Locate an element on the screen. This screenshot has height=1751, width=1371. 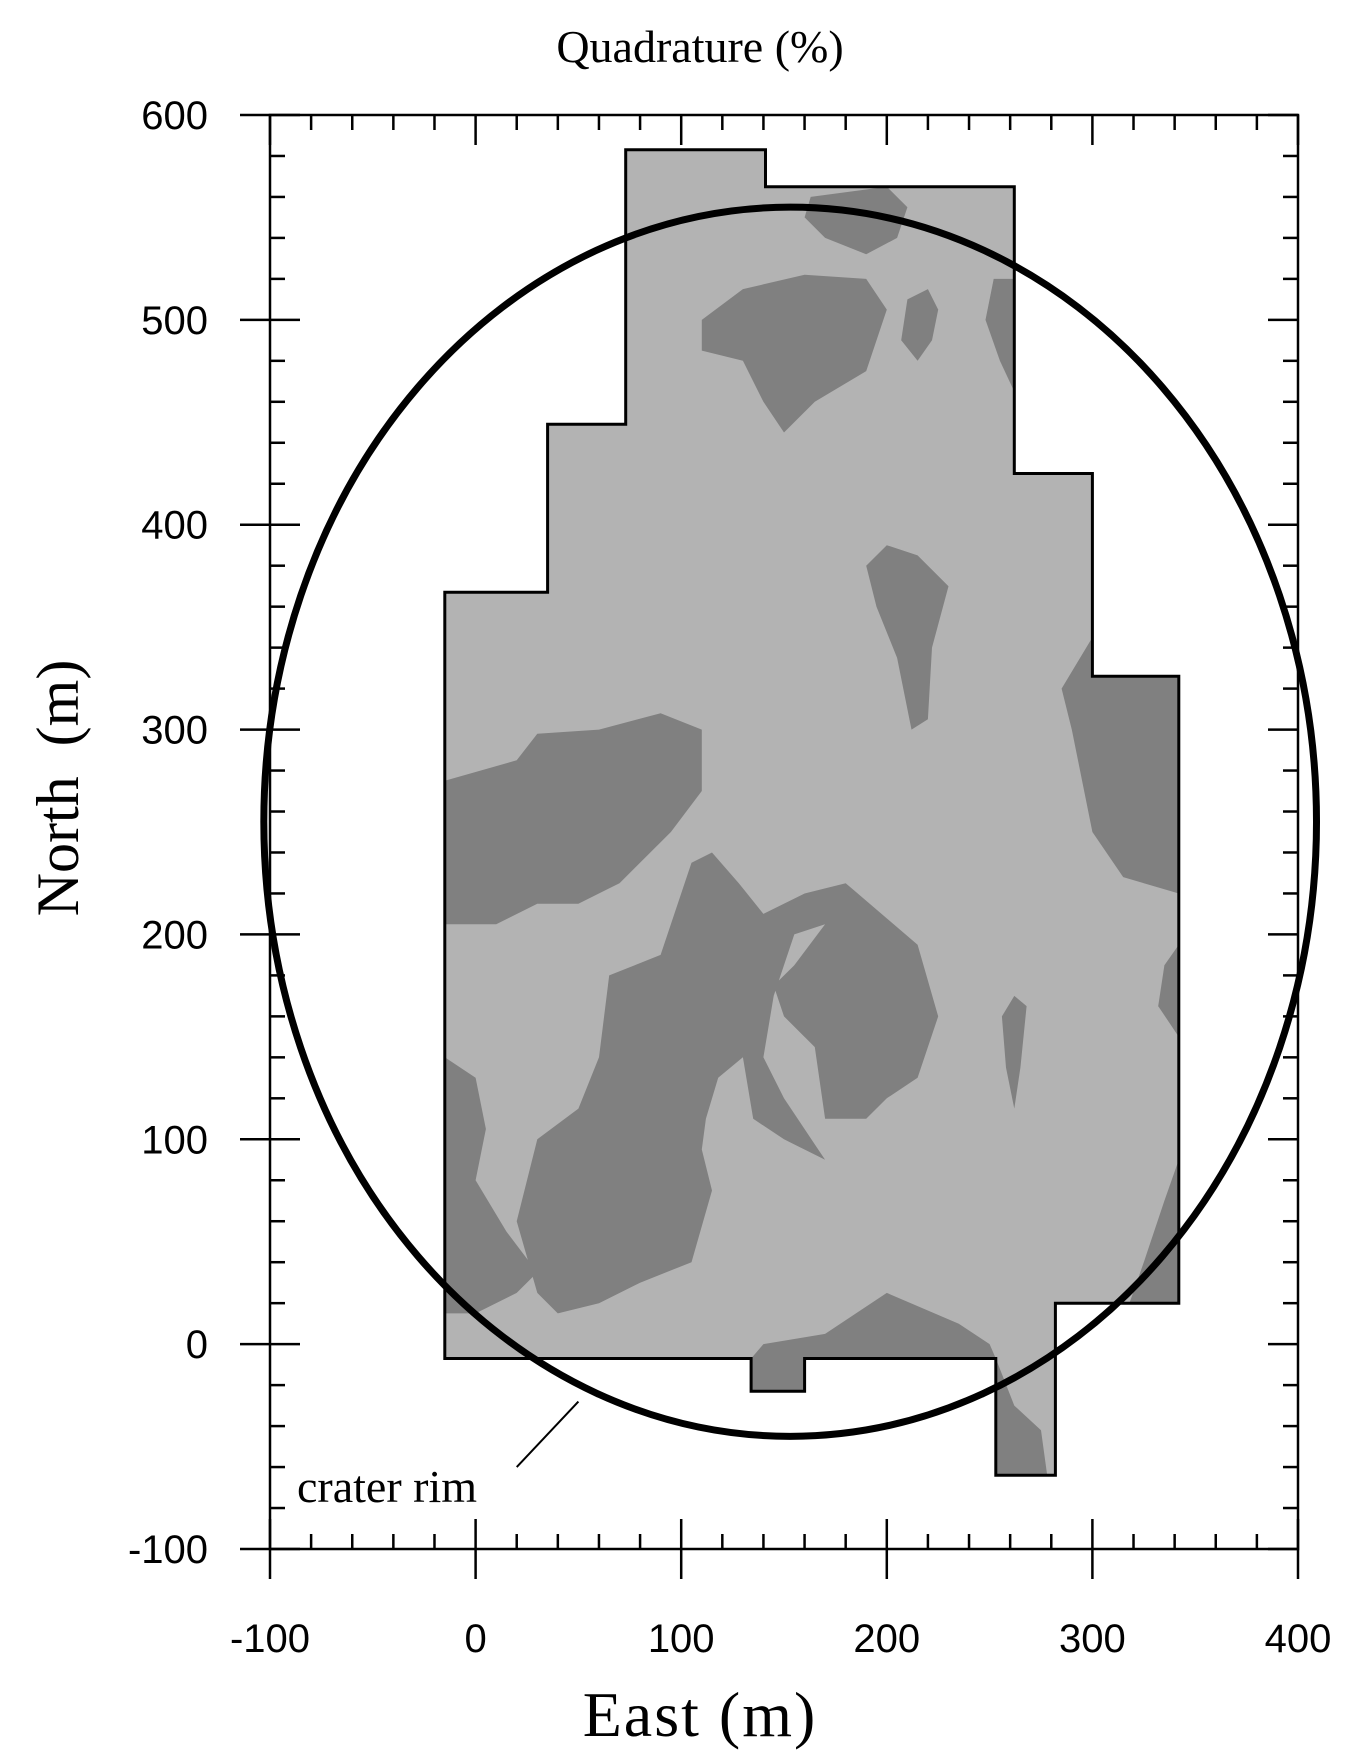
crater-rim-label: crater rim is located at coordinates (387, 1486).